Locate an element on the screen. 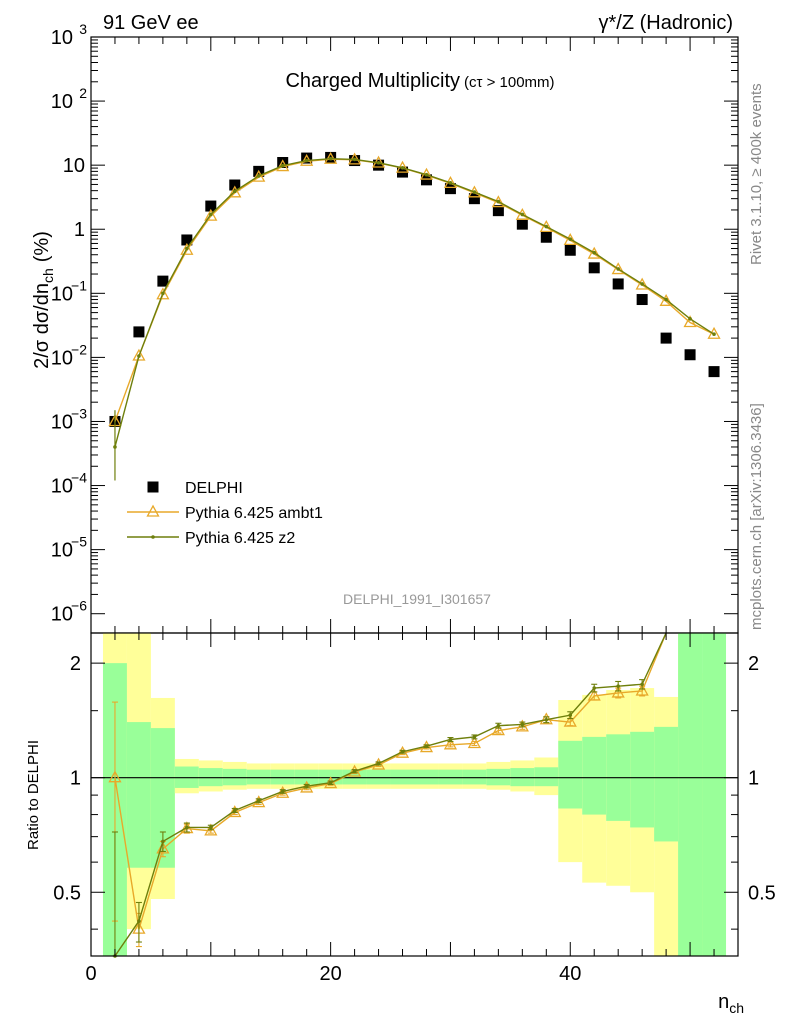  ratio-ytick-label-right: 1 is located at coordinates (753, 779).